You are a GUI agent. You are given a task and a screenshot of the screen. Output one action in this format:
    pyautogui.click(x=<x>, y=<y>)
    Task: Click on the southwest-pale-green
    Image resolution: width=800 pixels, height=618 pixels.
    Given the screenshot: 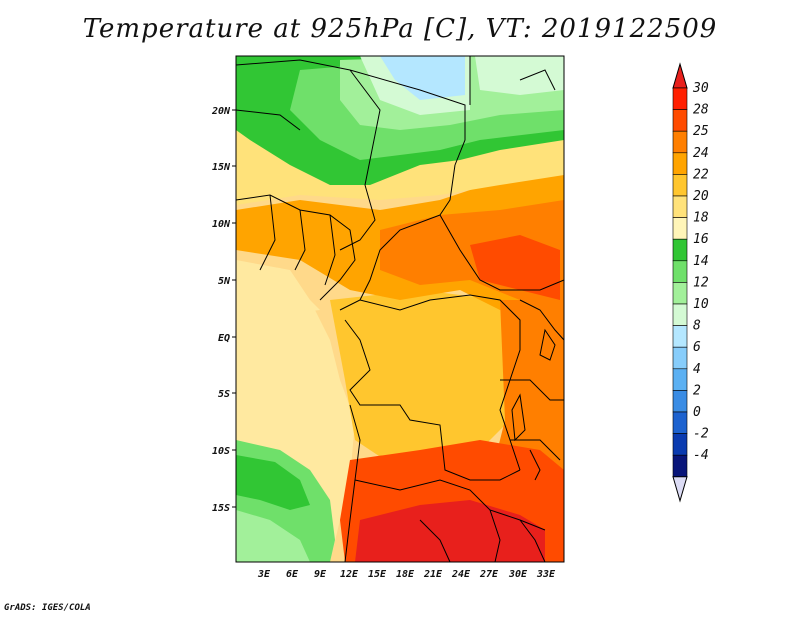 What is the action you would take?
    pyautogui.click(x=273, y=536)
    